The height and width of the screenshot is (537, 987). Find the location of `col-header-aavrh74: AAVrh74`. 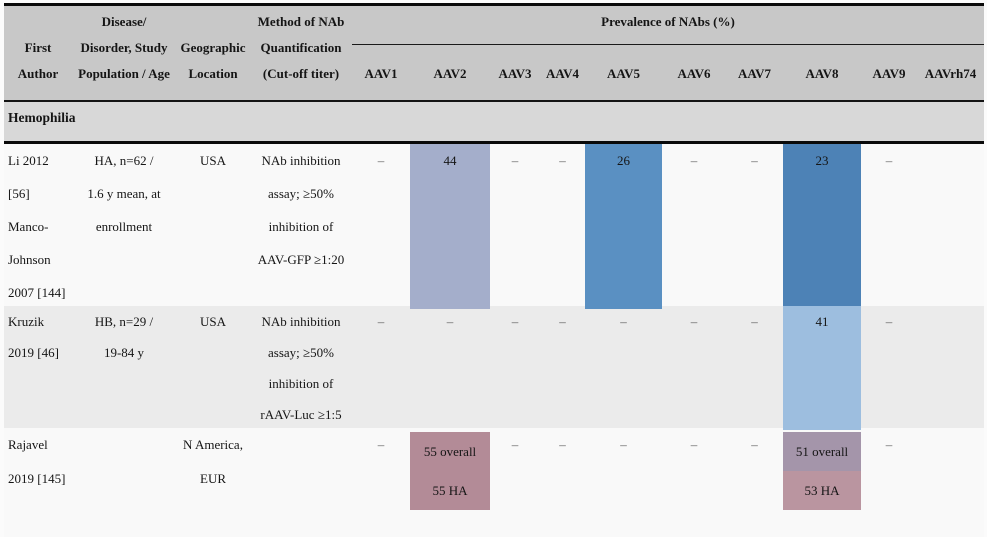

col-header-aavrh74: AAVrh74 is located at coordinates (950, 73).